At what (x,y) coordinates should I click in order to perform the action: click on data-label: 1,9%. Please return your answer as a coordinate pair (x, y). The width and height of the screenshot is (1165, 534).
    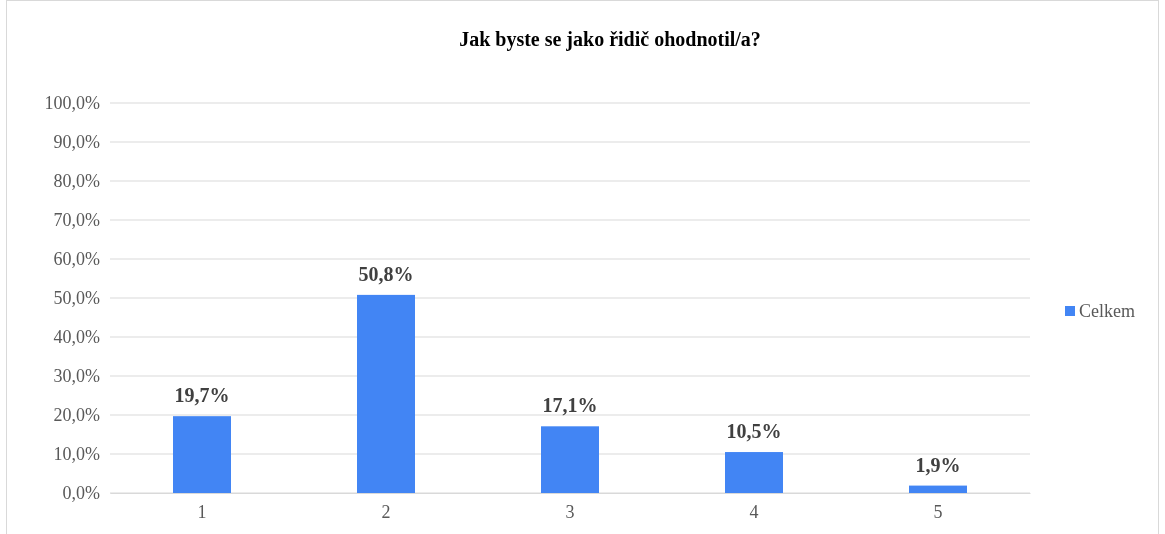
    Looking at the image, I should click on (938, 464).